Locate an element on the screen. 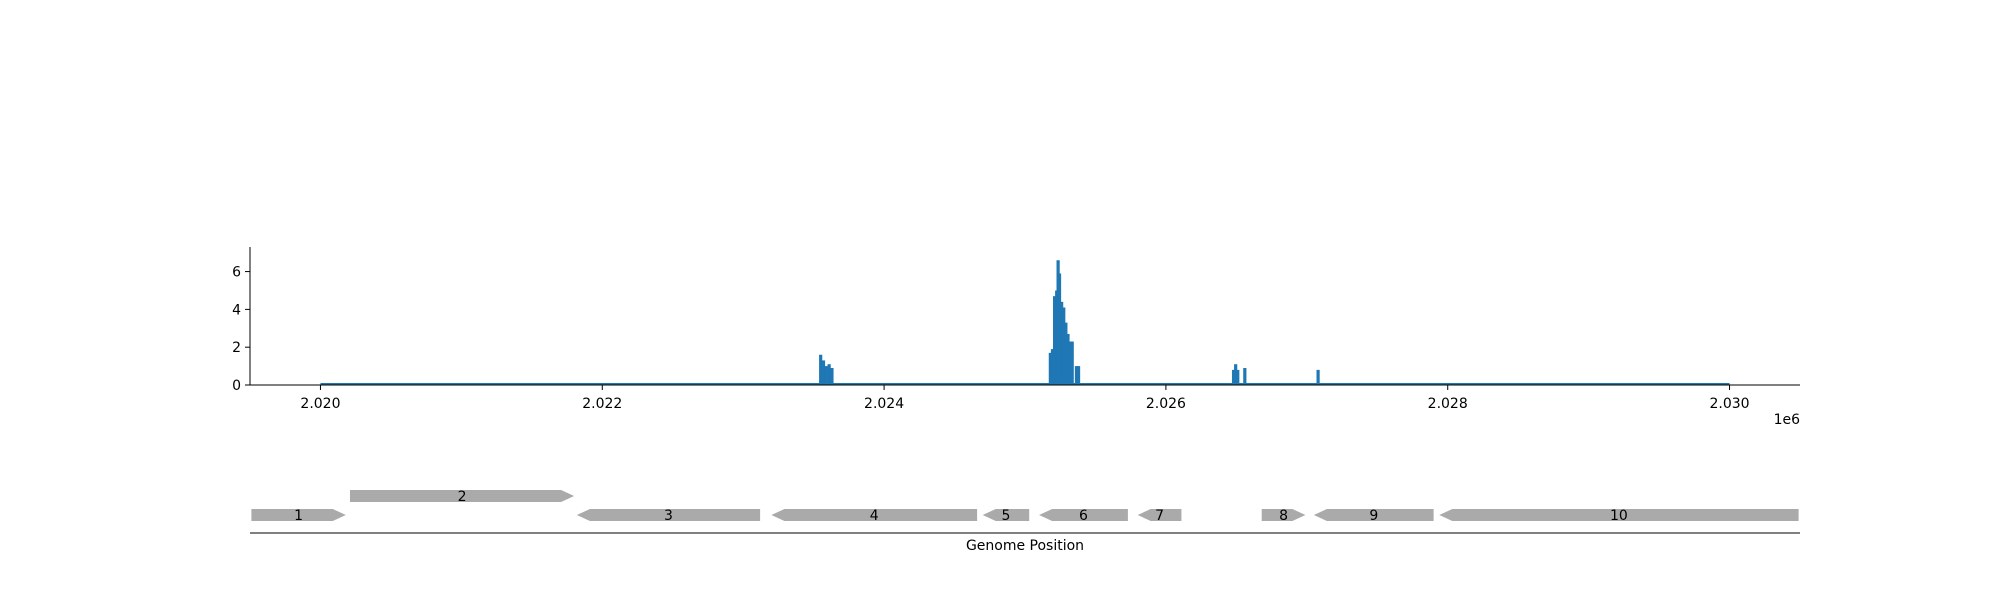  gene-map-x-axis-label: Genome Position is located at coordinates (1025, 546).